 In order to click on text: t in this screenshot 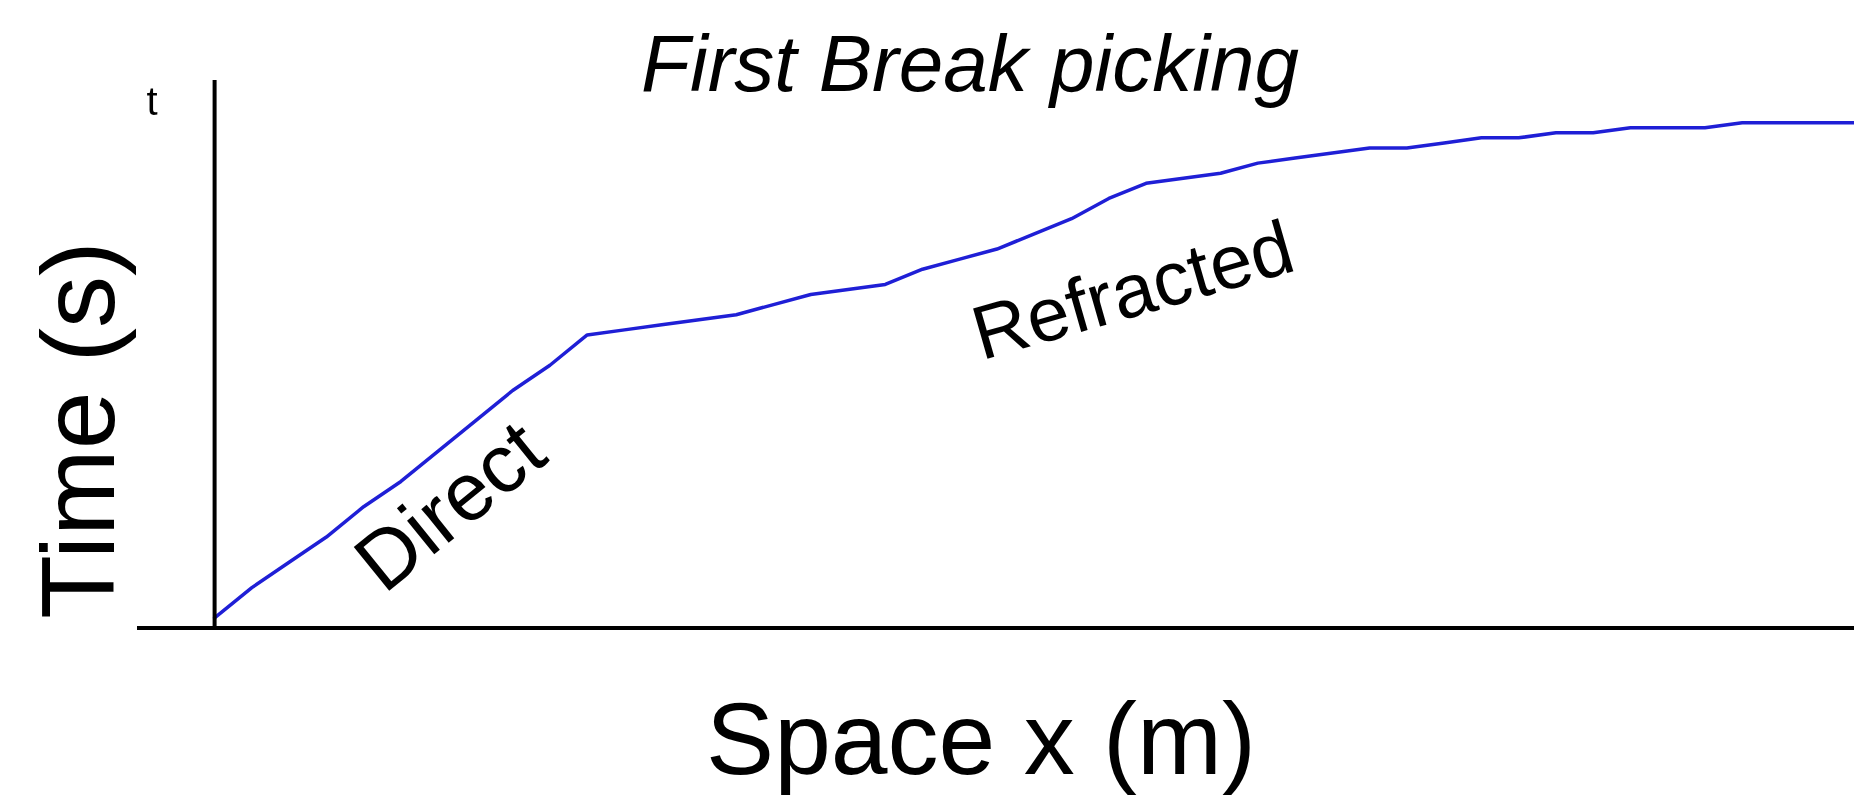, I will do `click(152, 101)`.